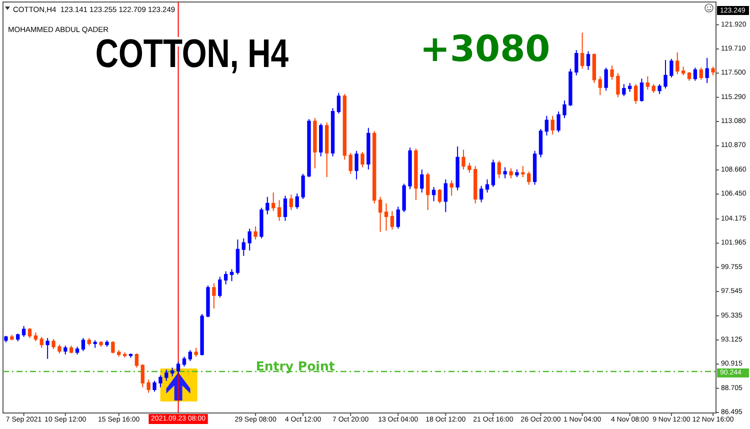  What do you see at coordinates (485, 49) in the screenshot?
I see `annotation: +3080` at bounding box center [485, 49].